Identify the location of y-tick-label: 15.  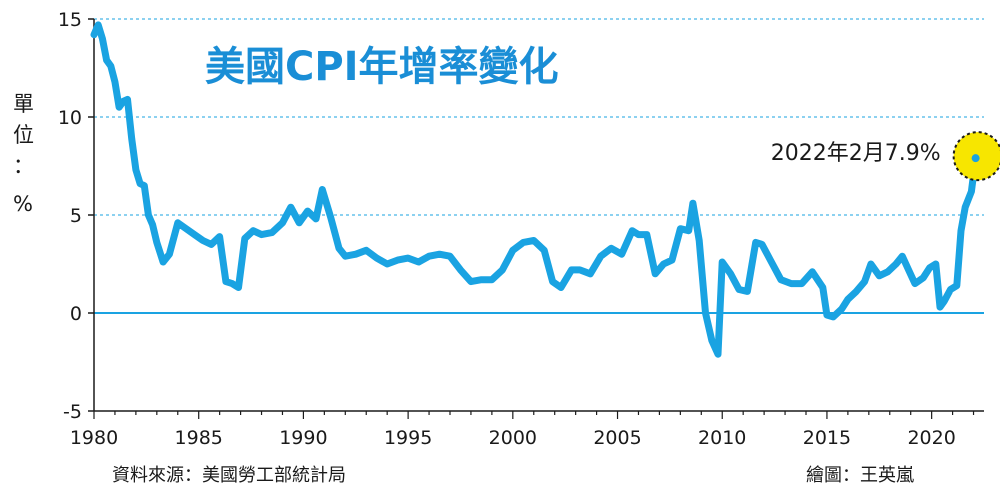
(70, 20).